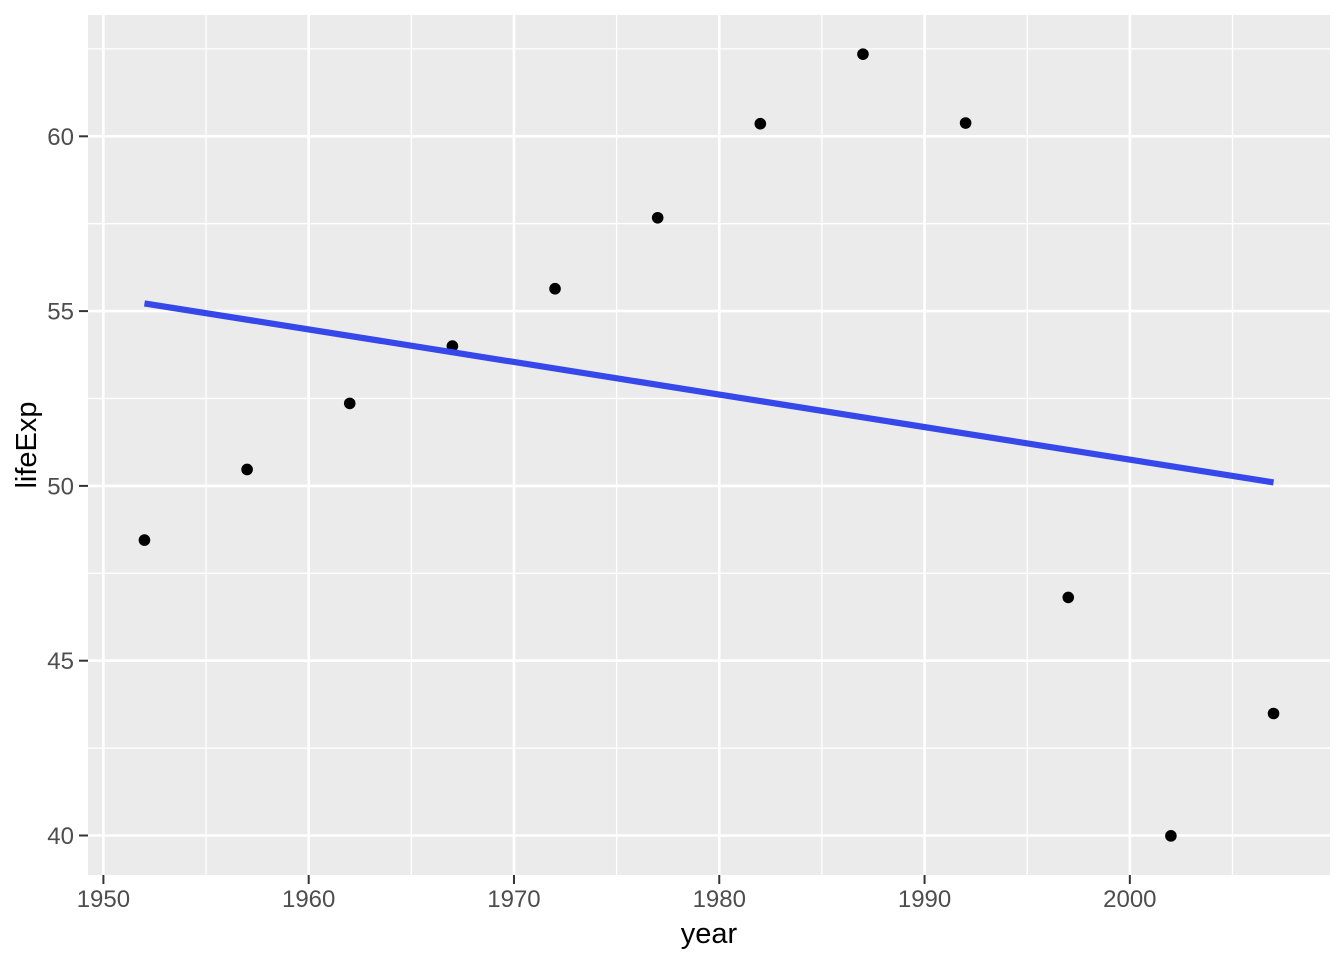 This screenshot has height=960, width=1344. Describe the element at coordinates (60, 486) in the screenshot. I see `y-tick-label: 50` at that location.